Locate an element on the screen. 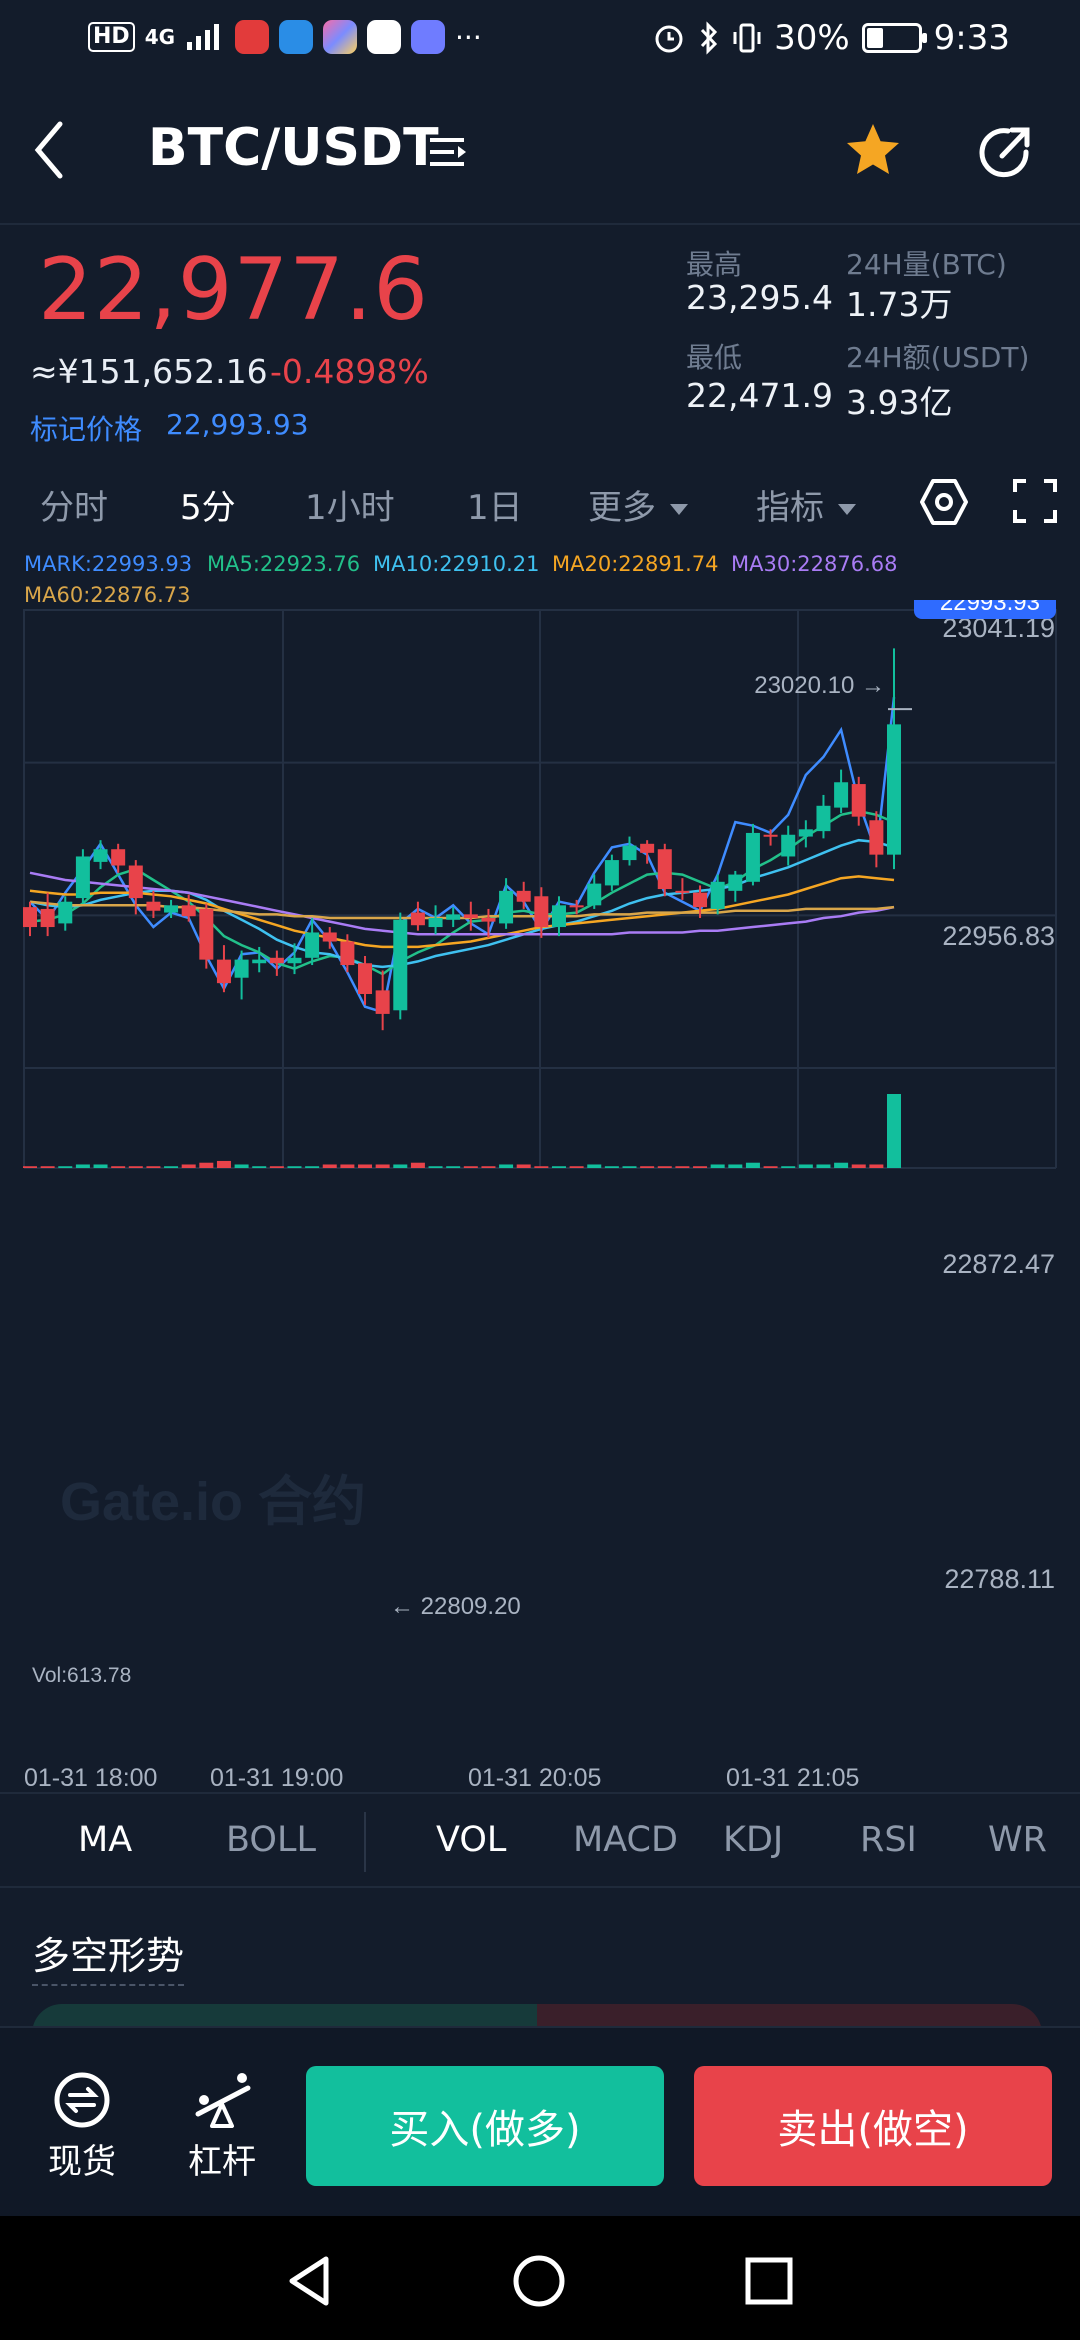  settings-hex-icon is located at coordinates (944, 502).